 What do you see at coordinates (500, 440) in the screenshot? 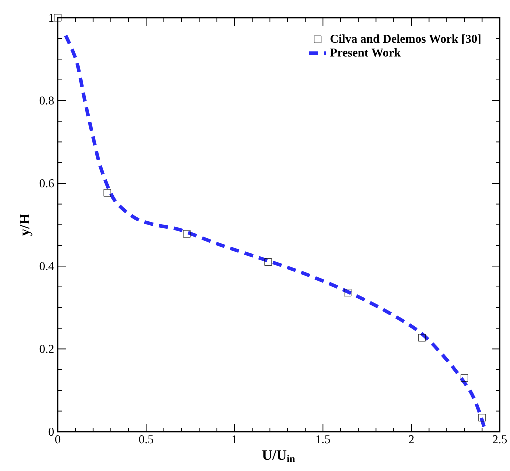
I see `x-tick-label: 2.5` at bounding box center [500, 440].